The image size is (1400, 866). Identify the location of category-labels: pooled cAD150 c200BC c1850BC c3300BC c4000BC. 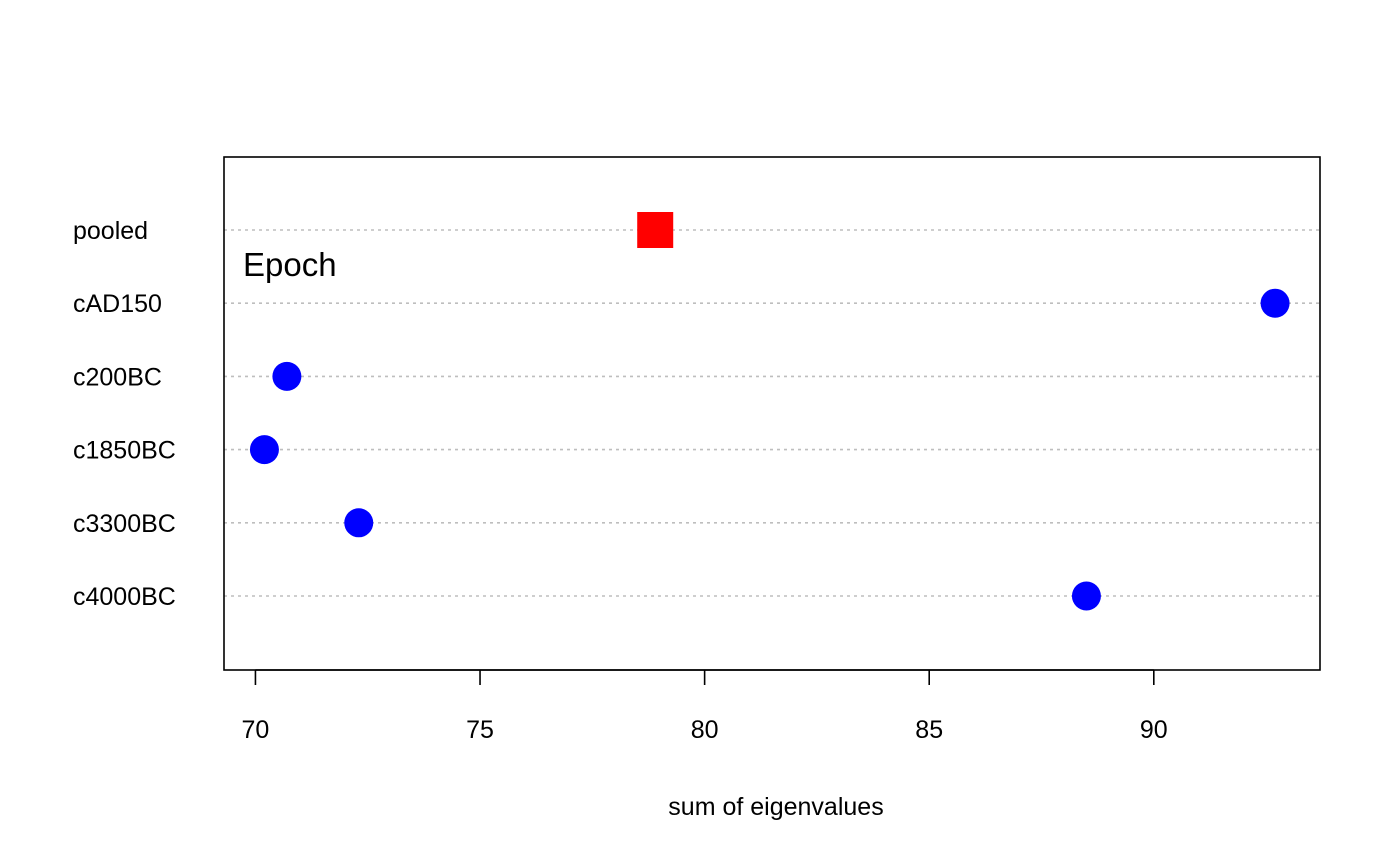
(124, 414).